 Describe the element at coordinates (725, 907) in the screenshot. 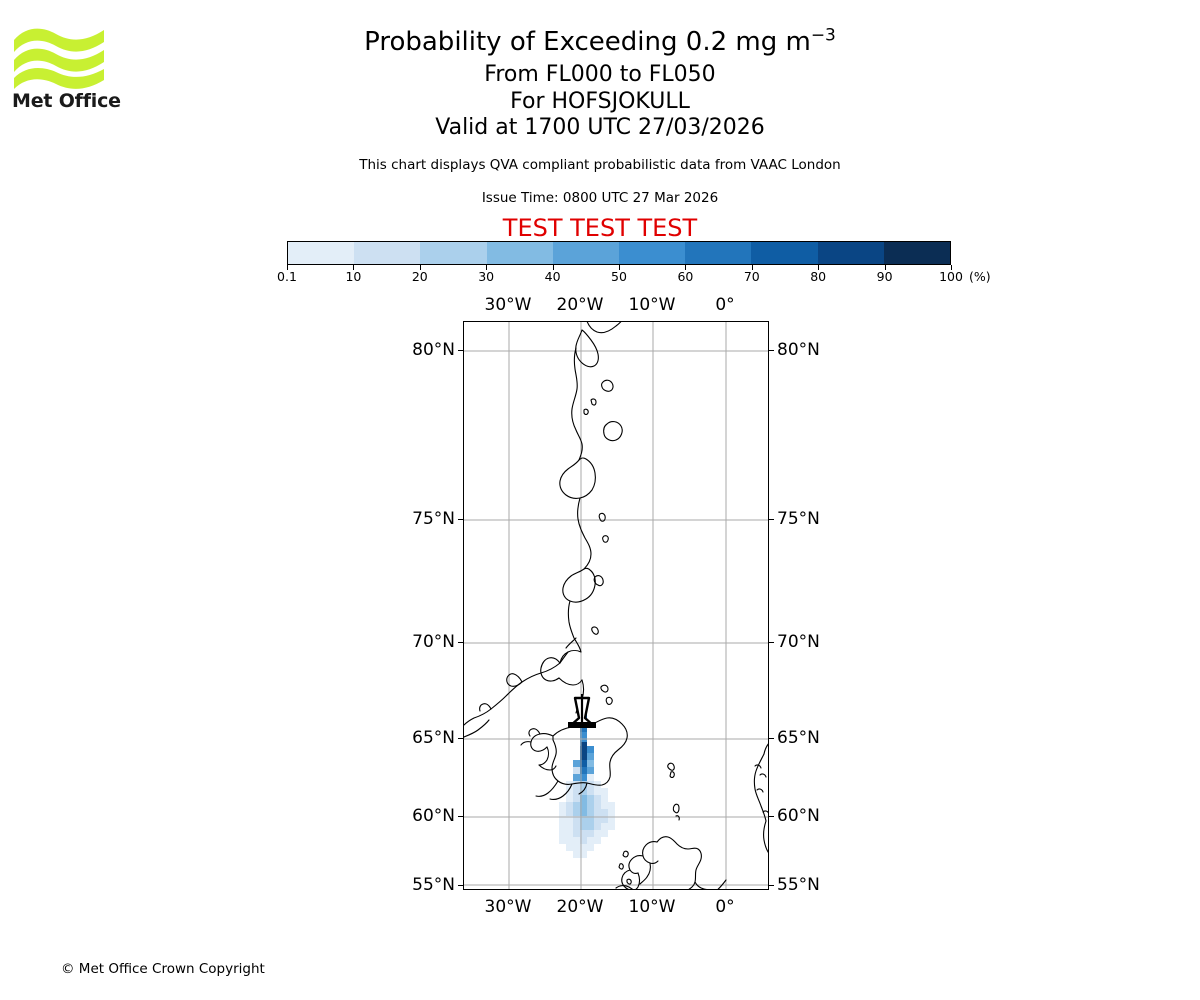

I see `lon-label-bottom-0°: 0°` at that location.